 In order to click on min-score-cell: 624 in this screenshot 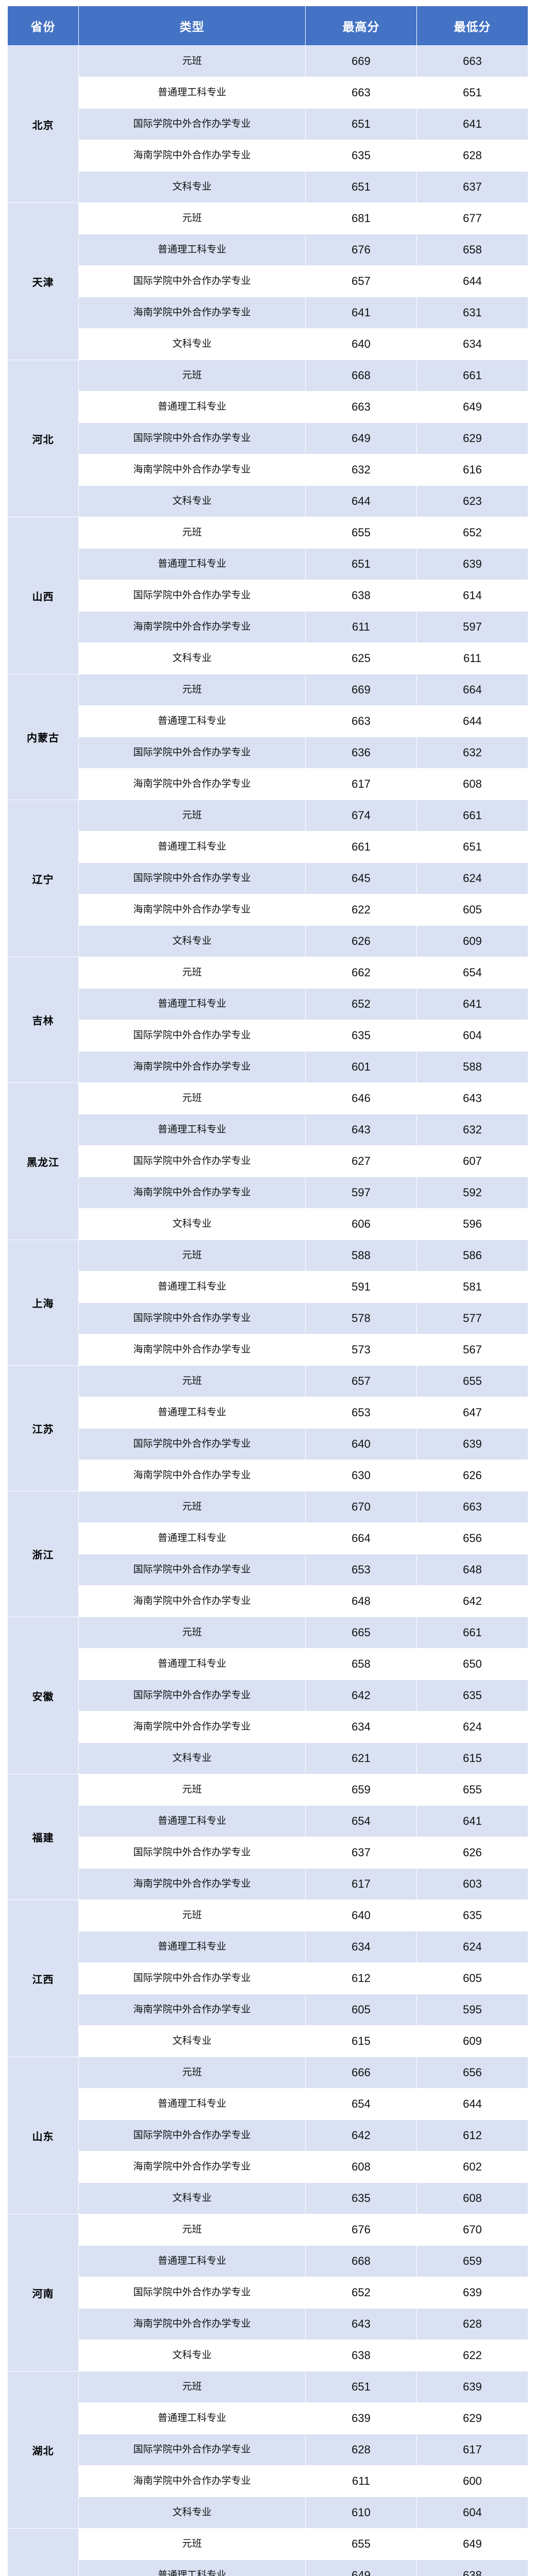, I will do `click(472, 878)`.